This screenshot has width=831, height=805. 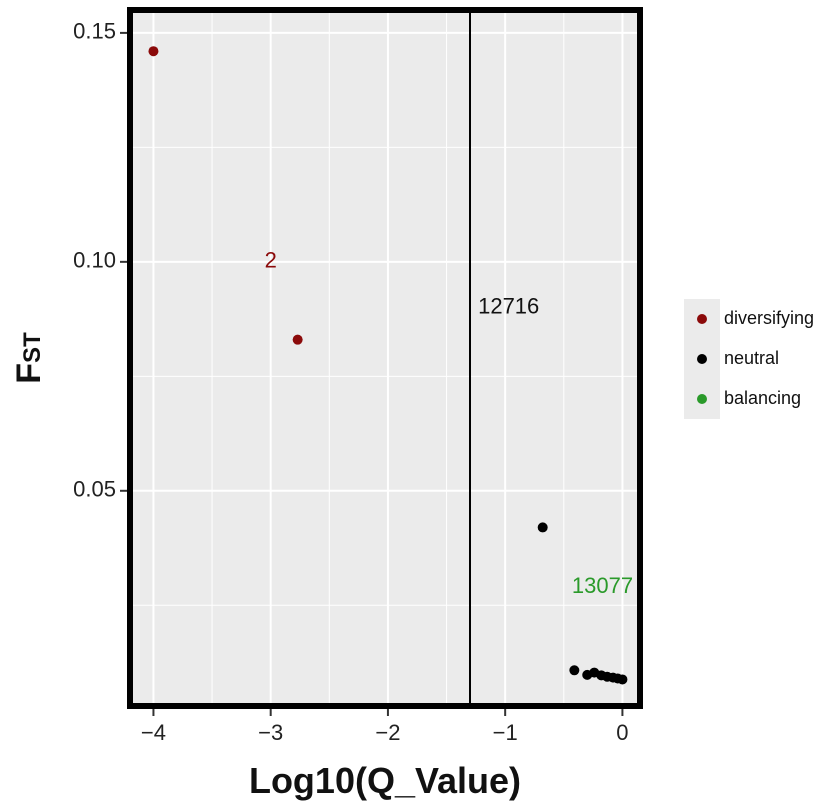 I want to click on x-tick-label: −2, so click(x=387, y=732).